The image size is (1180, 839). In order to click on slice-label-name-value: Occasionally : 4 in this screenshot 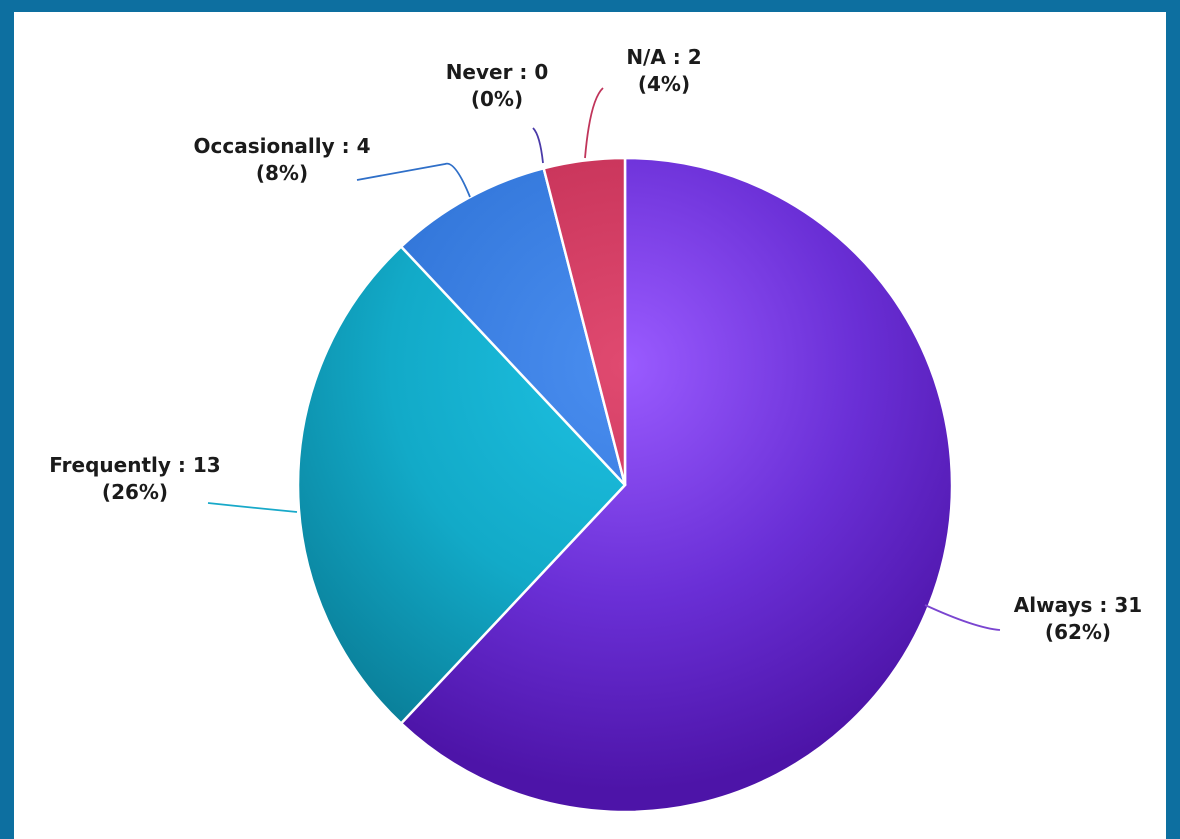, I will do `click(281, 146)`.